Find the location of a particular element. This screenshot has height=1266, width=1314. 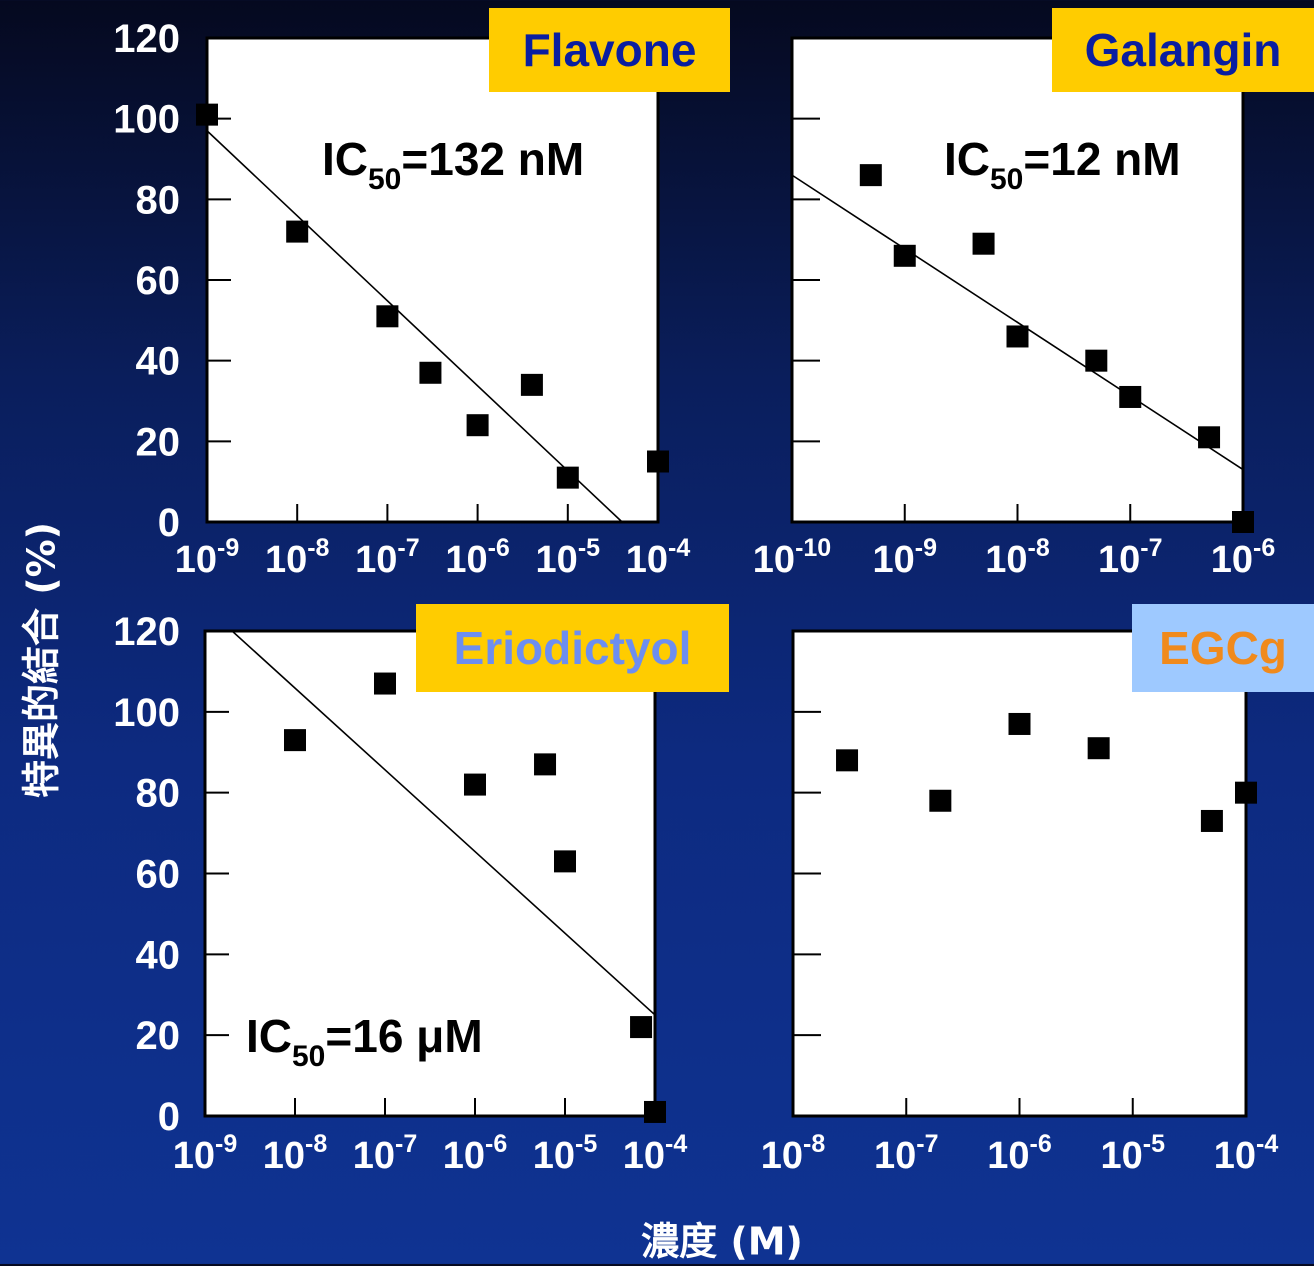

chart-title: Flavone is located at coordinates (610, 50).